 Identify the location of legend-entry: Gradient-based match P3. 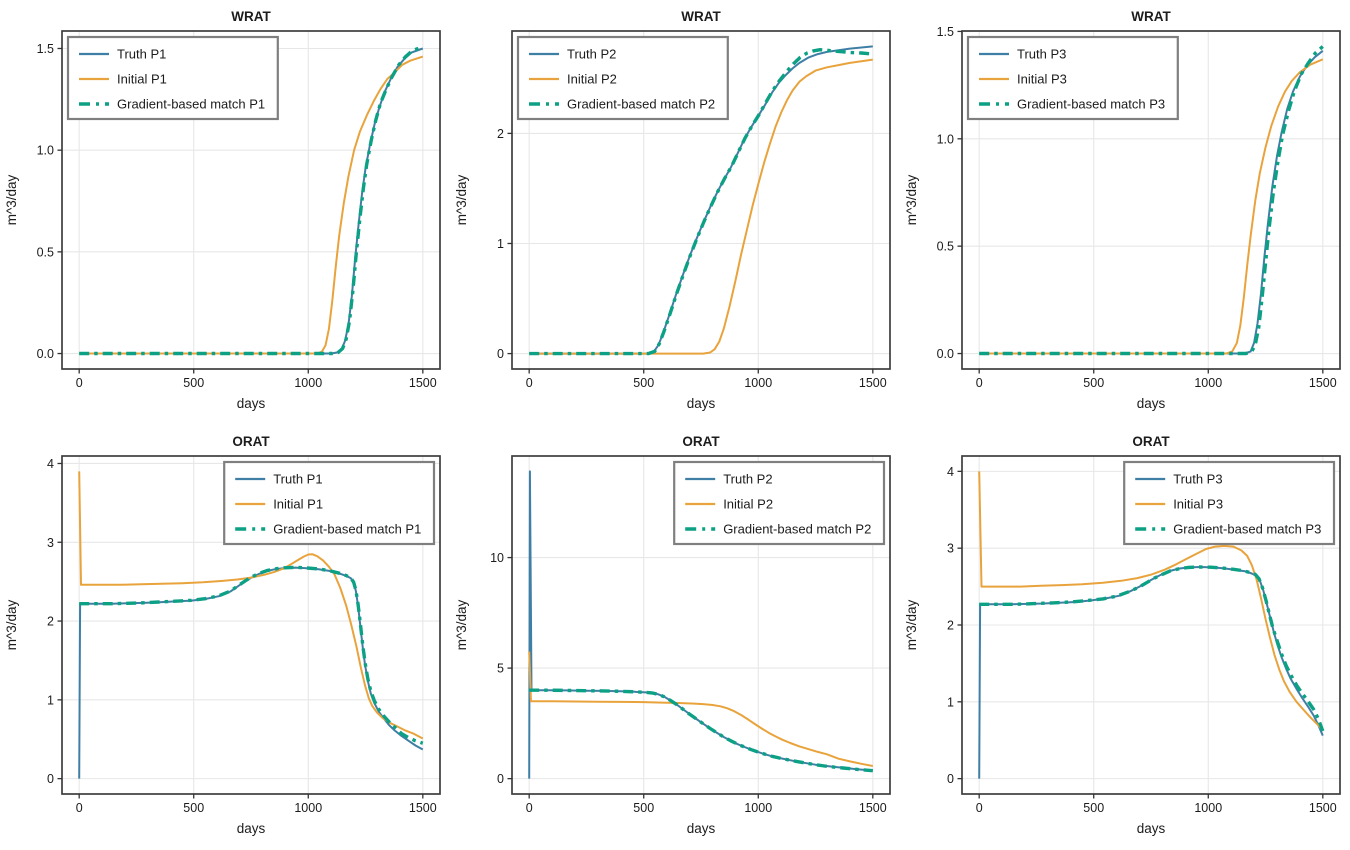
(1228, 529).